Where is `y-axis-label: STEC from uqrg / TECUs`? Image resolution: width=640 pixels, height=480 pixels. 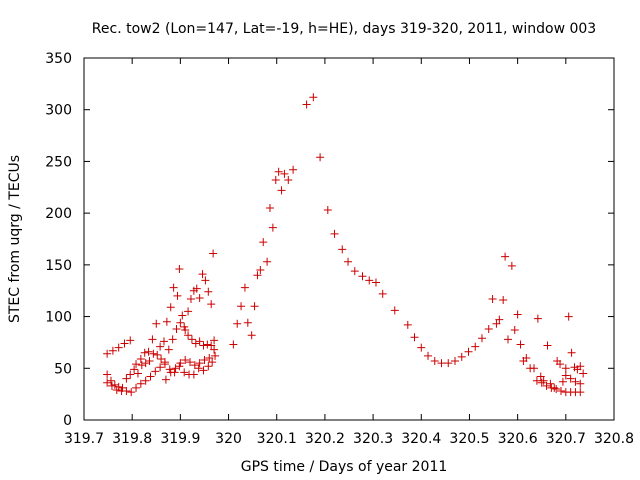 y-axis-label: STEC from uqrg / TECUs is located at coordinates (15, 239).